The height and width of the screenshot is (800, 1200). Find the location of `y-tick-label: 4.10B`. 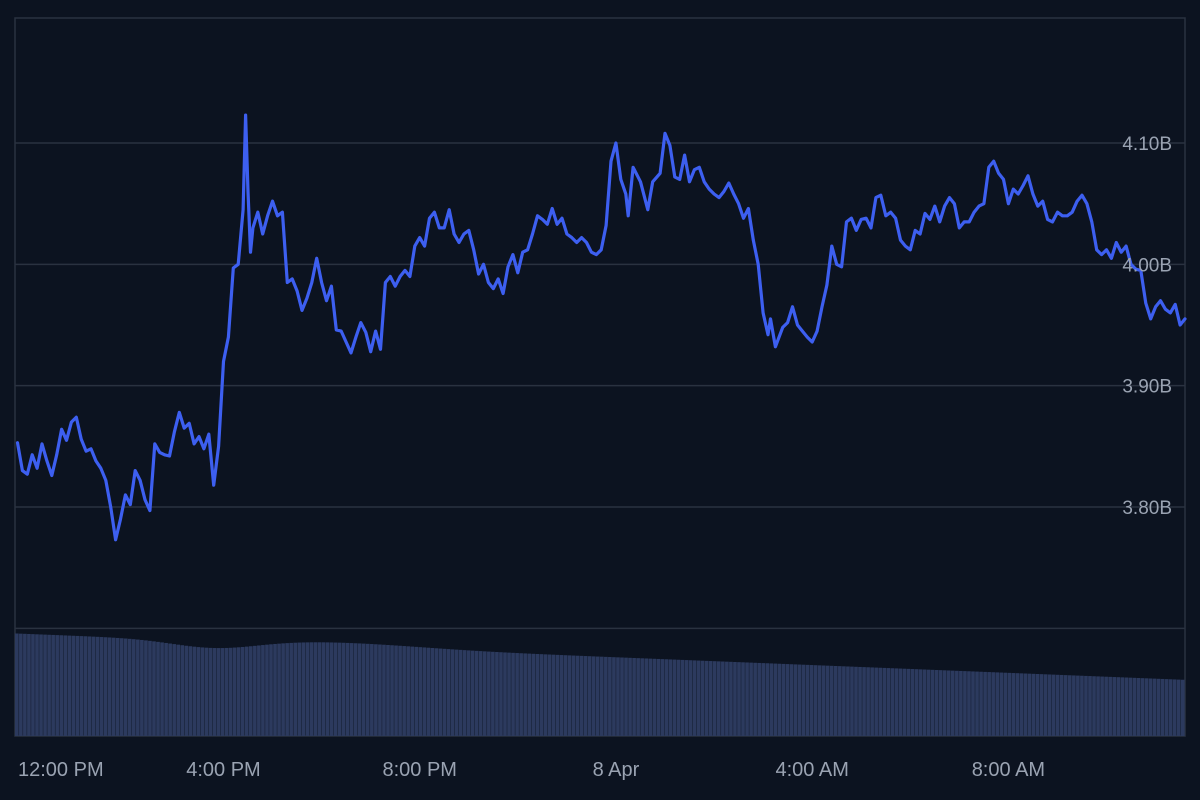

y-tick-label: 4.10B is located at coordinates (1147, 144).